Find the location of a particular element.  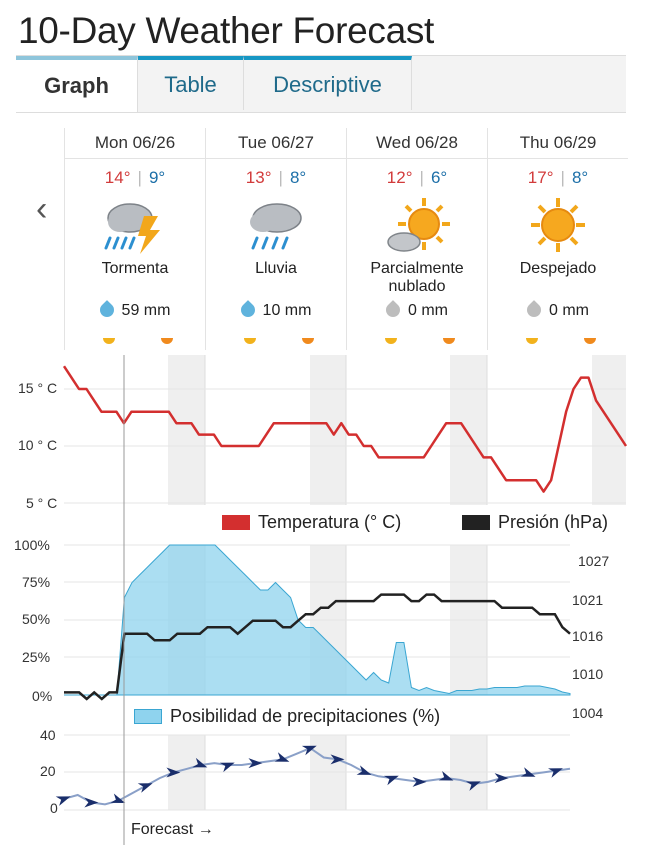

legend-pressure: Presión (hPa) is located at coordinates (535, 522).